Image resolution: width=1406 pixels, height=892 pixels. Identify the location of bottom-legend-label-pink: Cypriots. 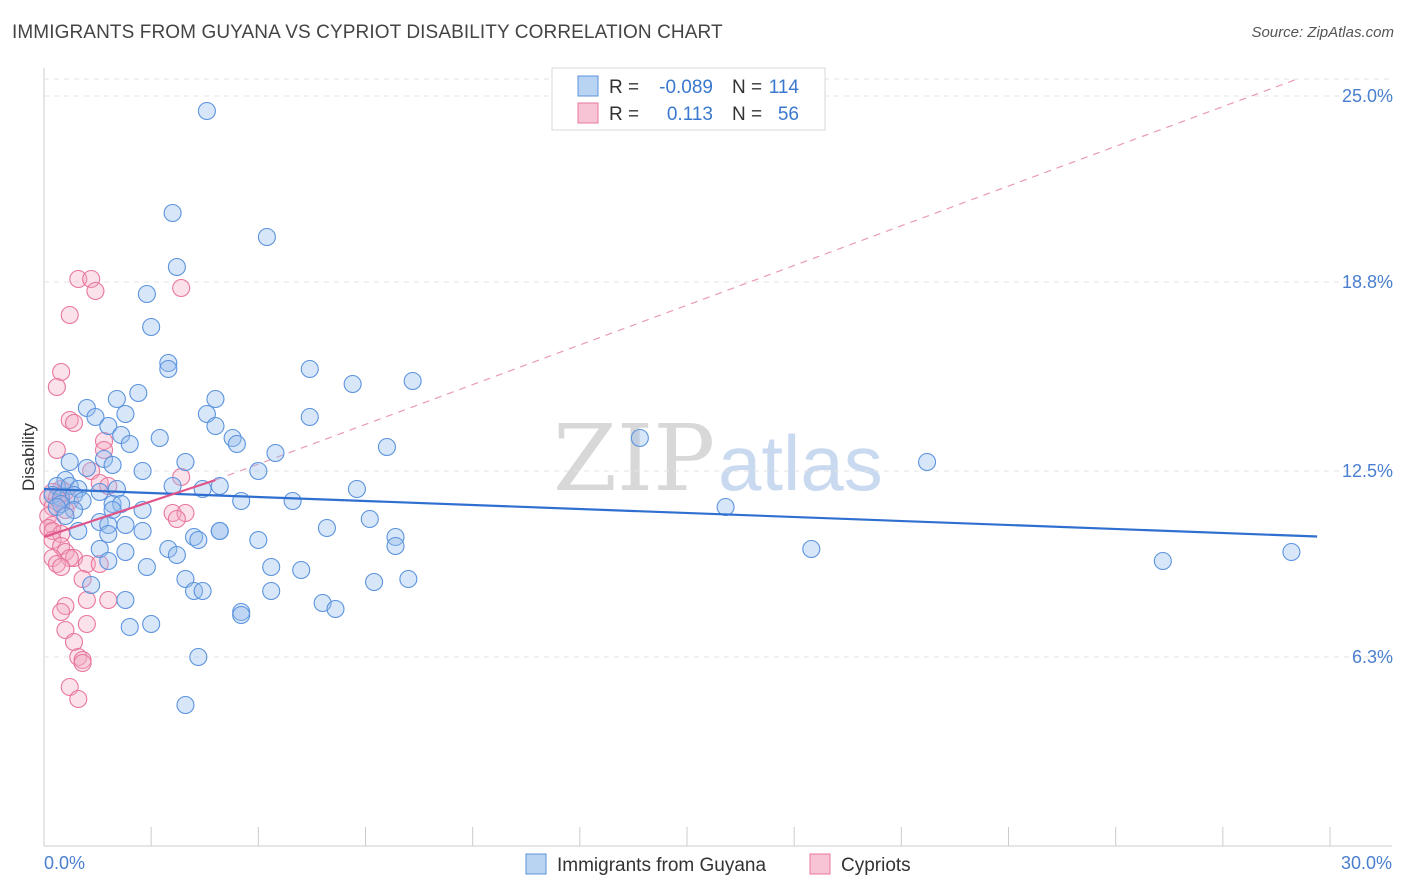
(876, 865).